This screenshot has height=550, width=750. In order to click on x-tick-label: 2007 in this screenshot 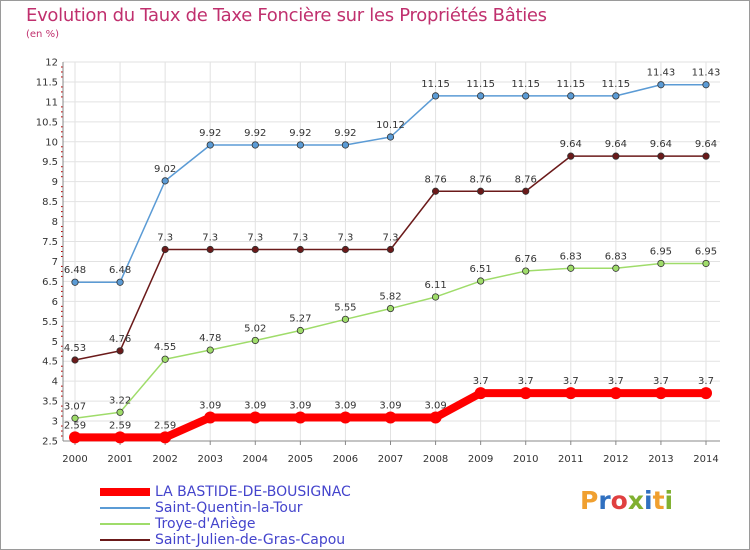, I will do `click(390, 459)`.